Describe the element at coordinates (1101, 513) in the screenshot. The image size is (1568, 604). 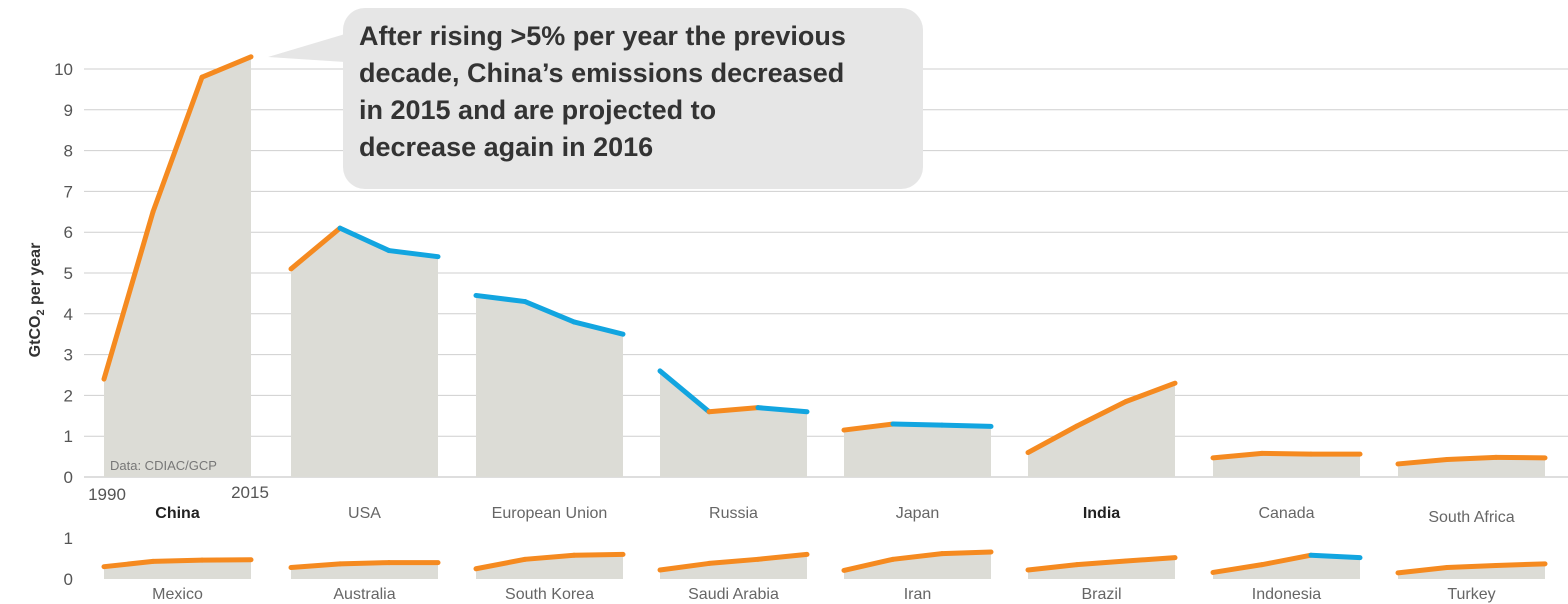
I see `country-label: India` at that location.